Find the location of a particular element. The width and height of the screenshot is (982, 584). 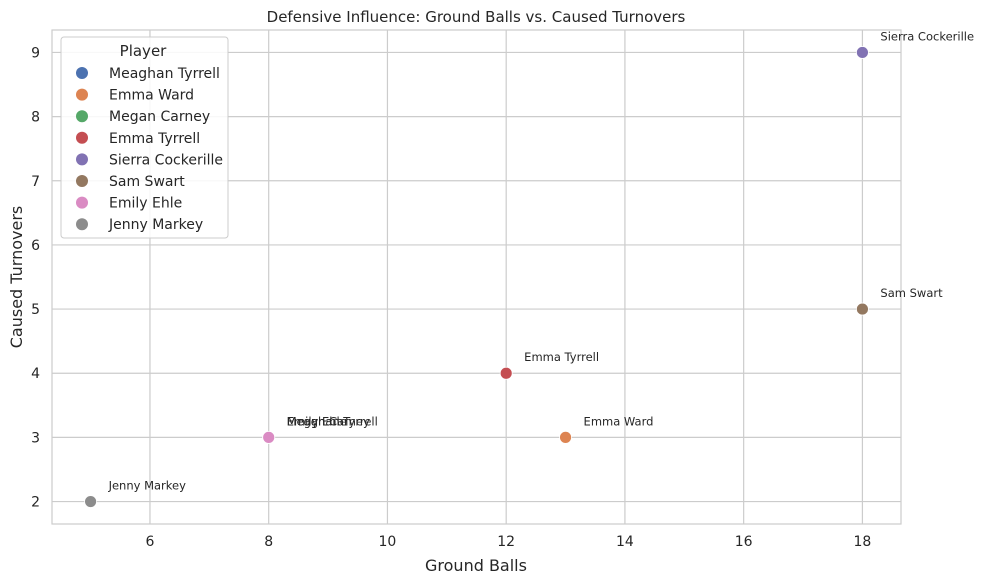

x-tick-label: 14 is located at coordinates (625, 542).